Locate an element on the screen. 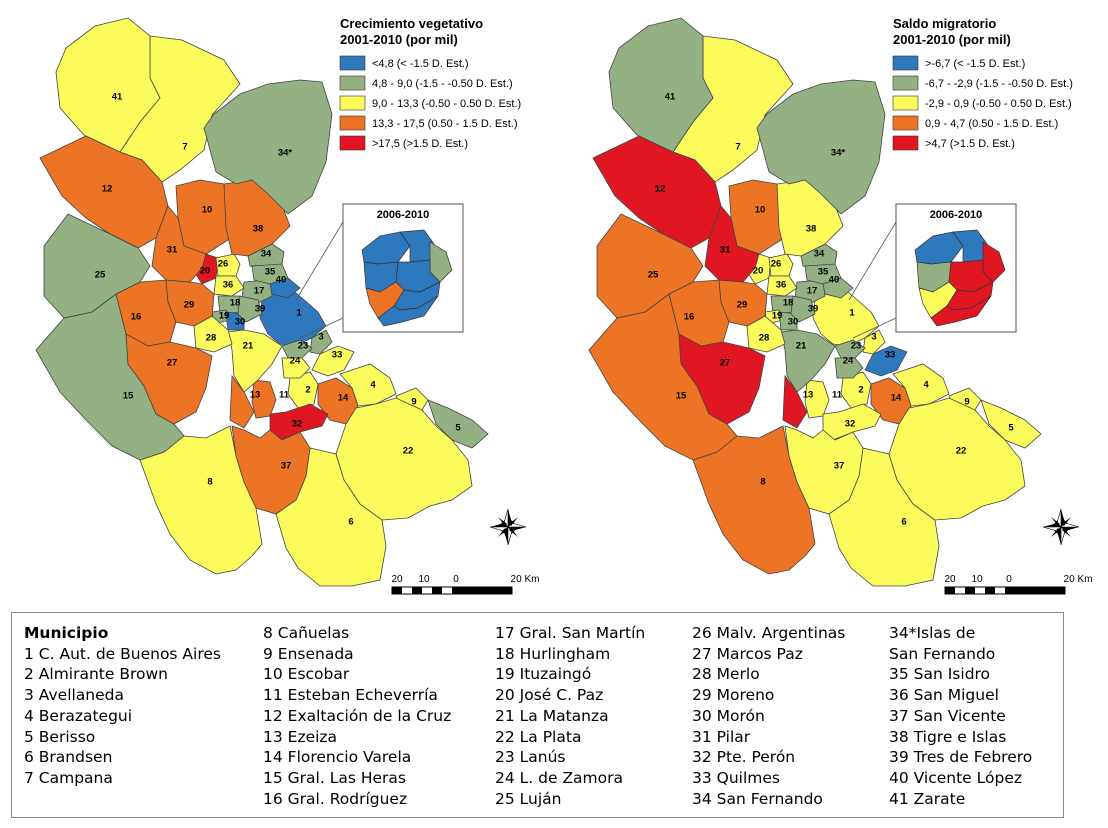  legend-label: 9,0 - 13,3 (-0.50 - 0.50 D. Est.) is located at coordinates (446, 104).